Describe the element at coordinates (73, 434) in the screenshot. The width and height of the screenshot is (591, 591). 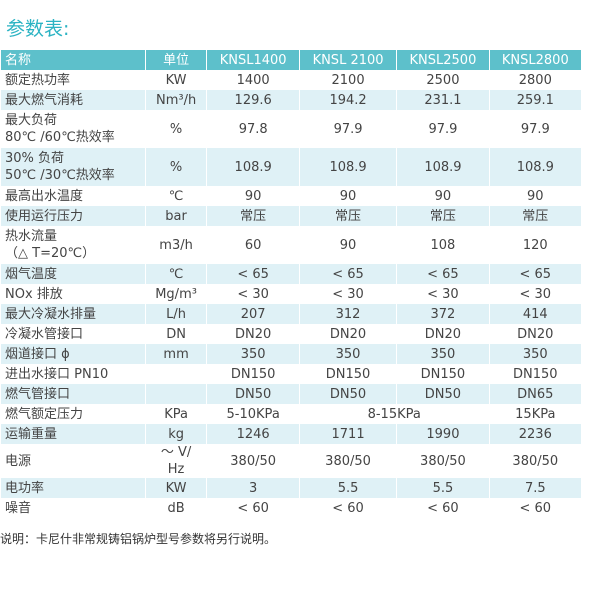
I see `row-name: 运输重量` at that location.